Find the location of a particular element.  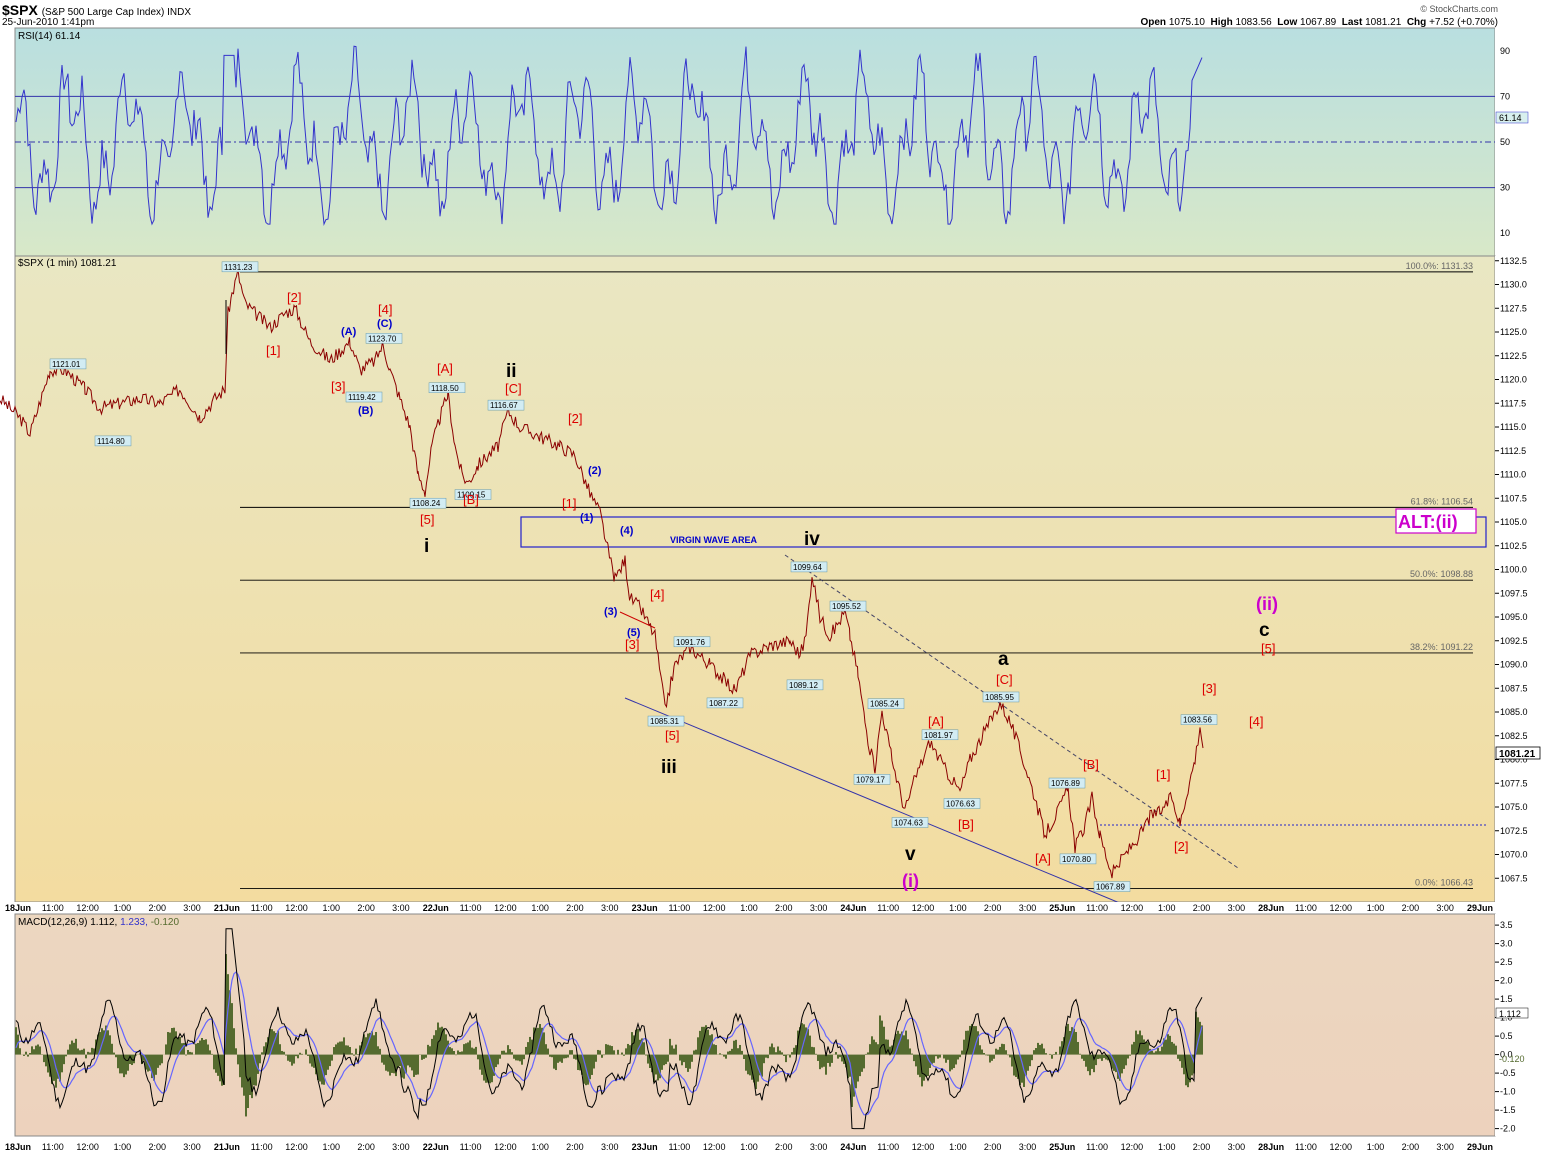

price-tick-label: 1092.5 is located at coordinates (1514, 641).